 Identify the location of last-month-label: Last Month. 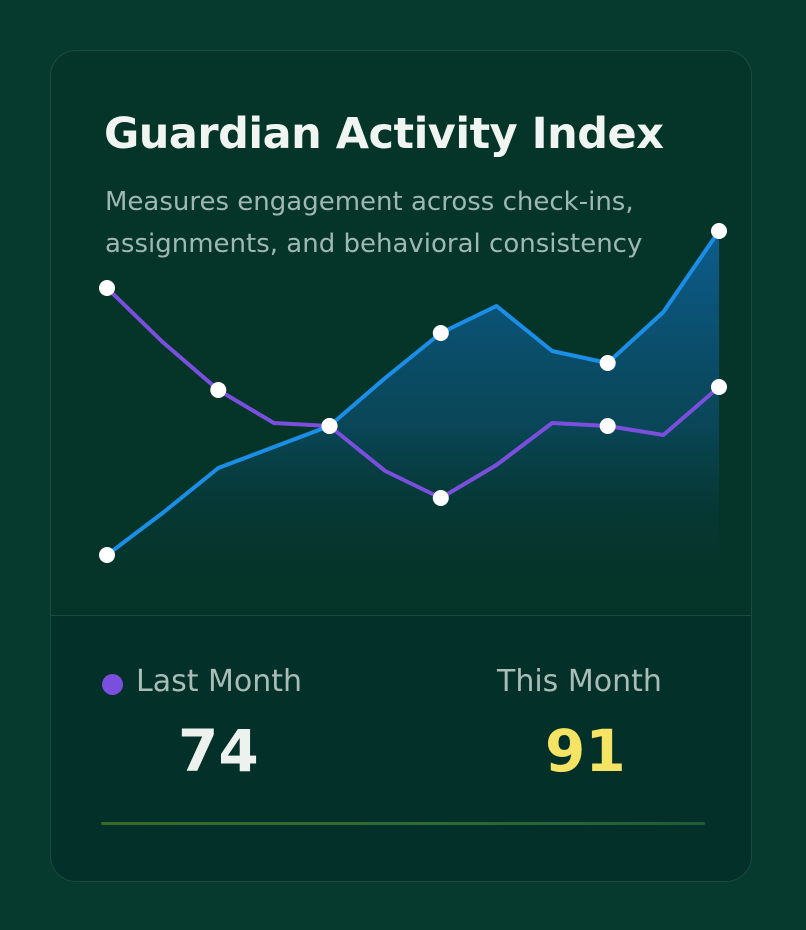
(219, 681).